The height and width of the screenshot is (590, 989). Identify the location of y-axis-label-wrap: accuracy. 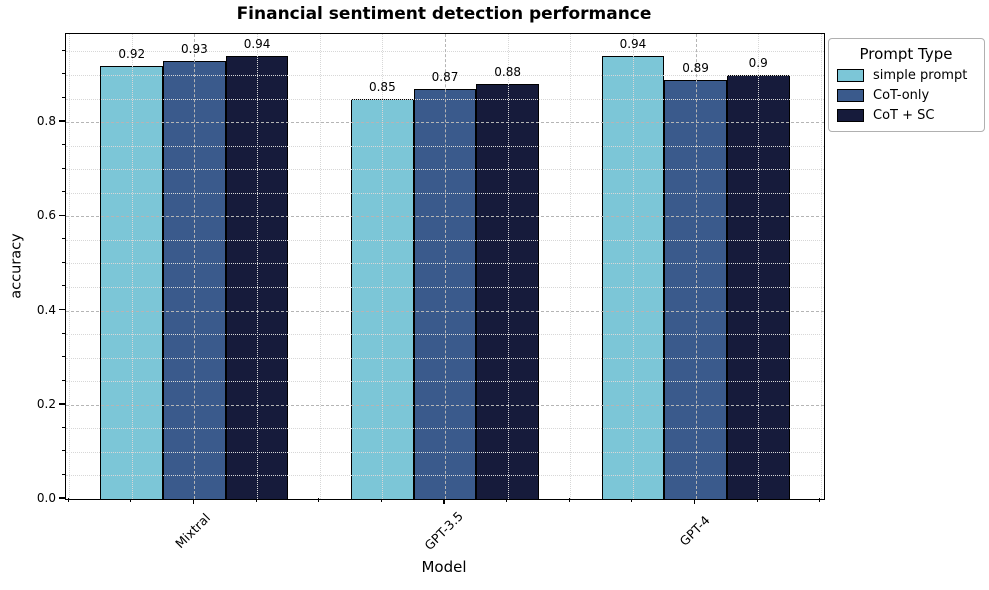
(17, 265).